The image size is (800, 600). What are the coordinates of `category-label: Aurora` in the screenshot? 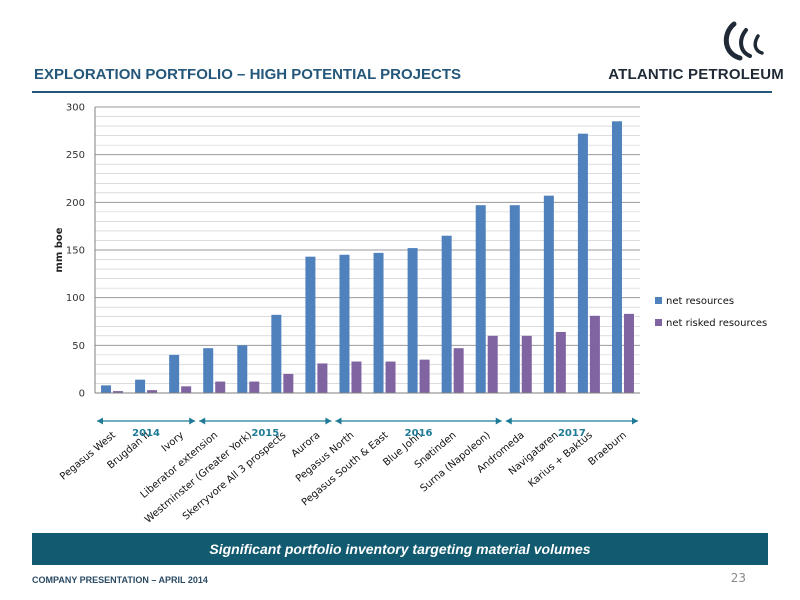 It's located at (306, 445).